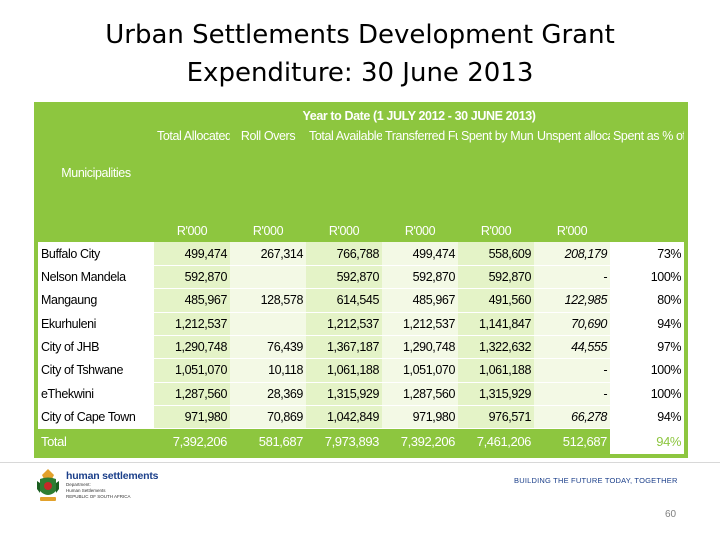 This screenshot has width=720, height=540. What do you see at coordinates (420, 370) in the screenshot?
I see `transferred-cell: 1,051,070` at bounding box center [420, 370].